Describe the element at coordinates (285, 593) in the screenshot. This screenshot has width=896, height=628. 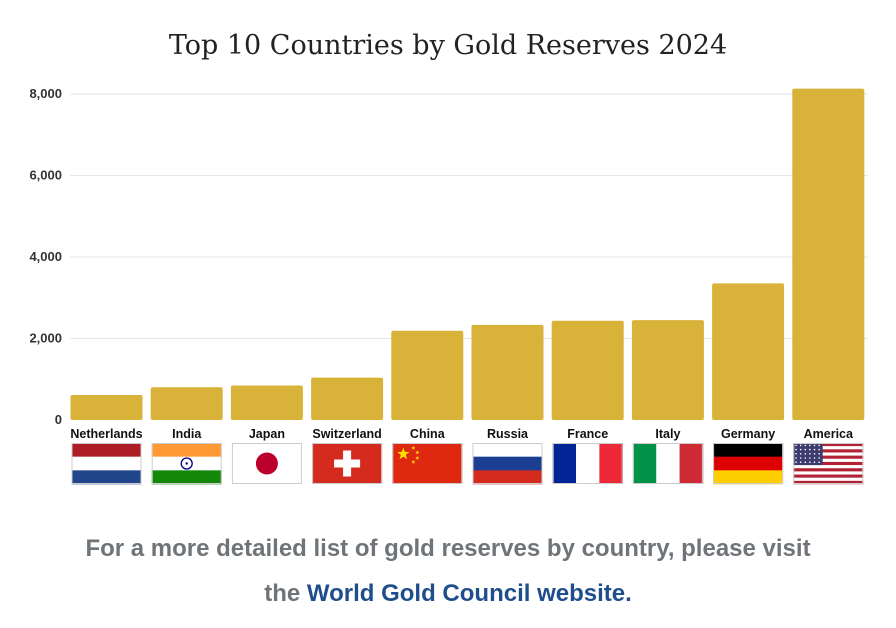
I see `footer-prefix: the` at that location.